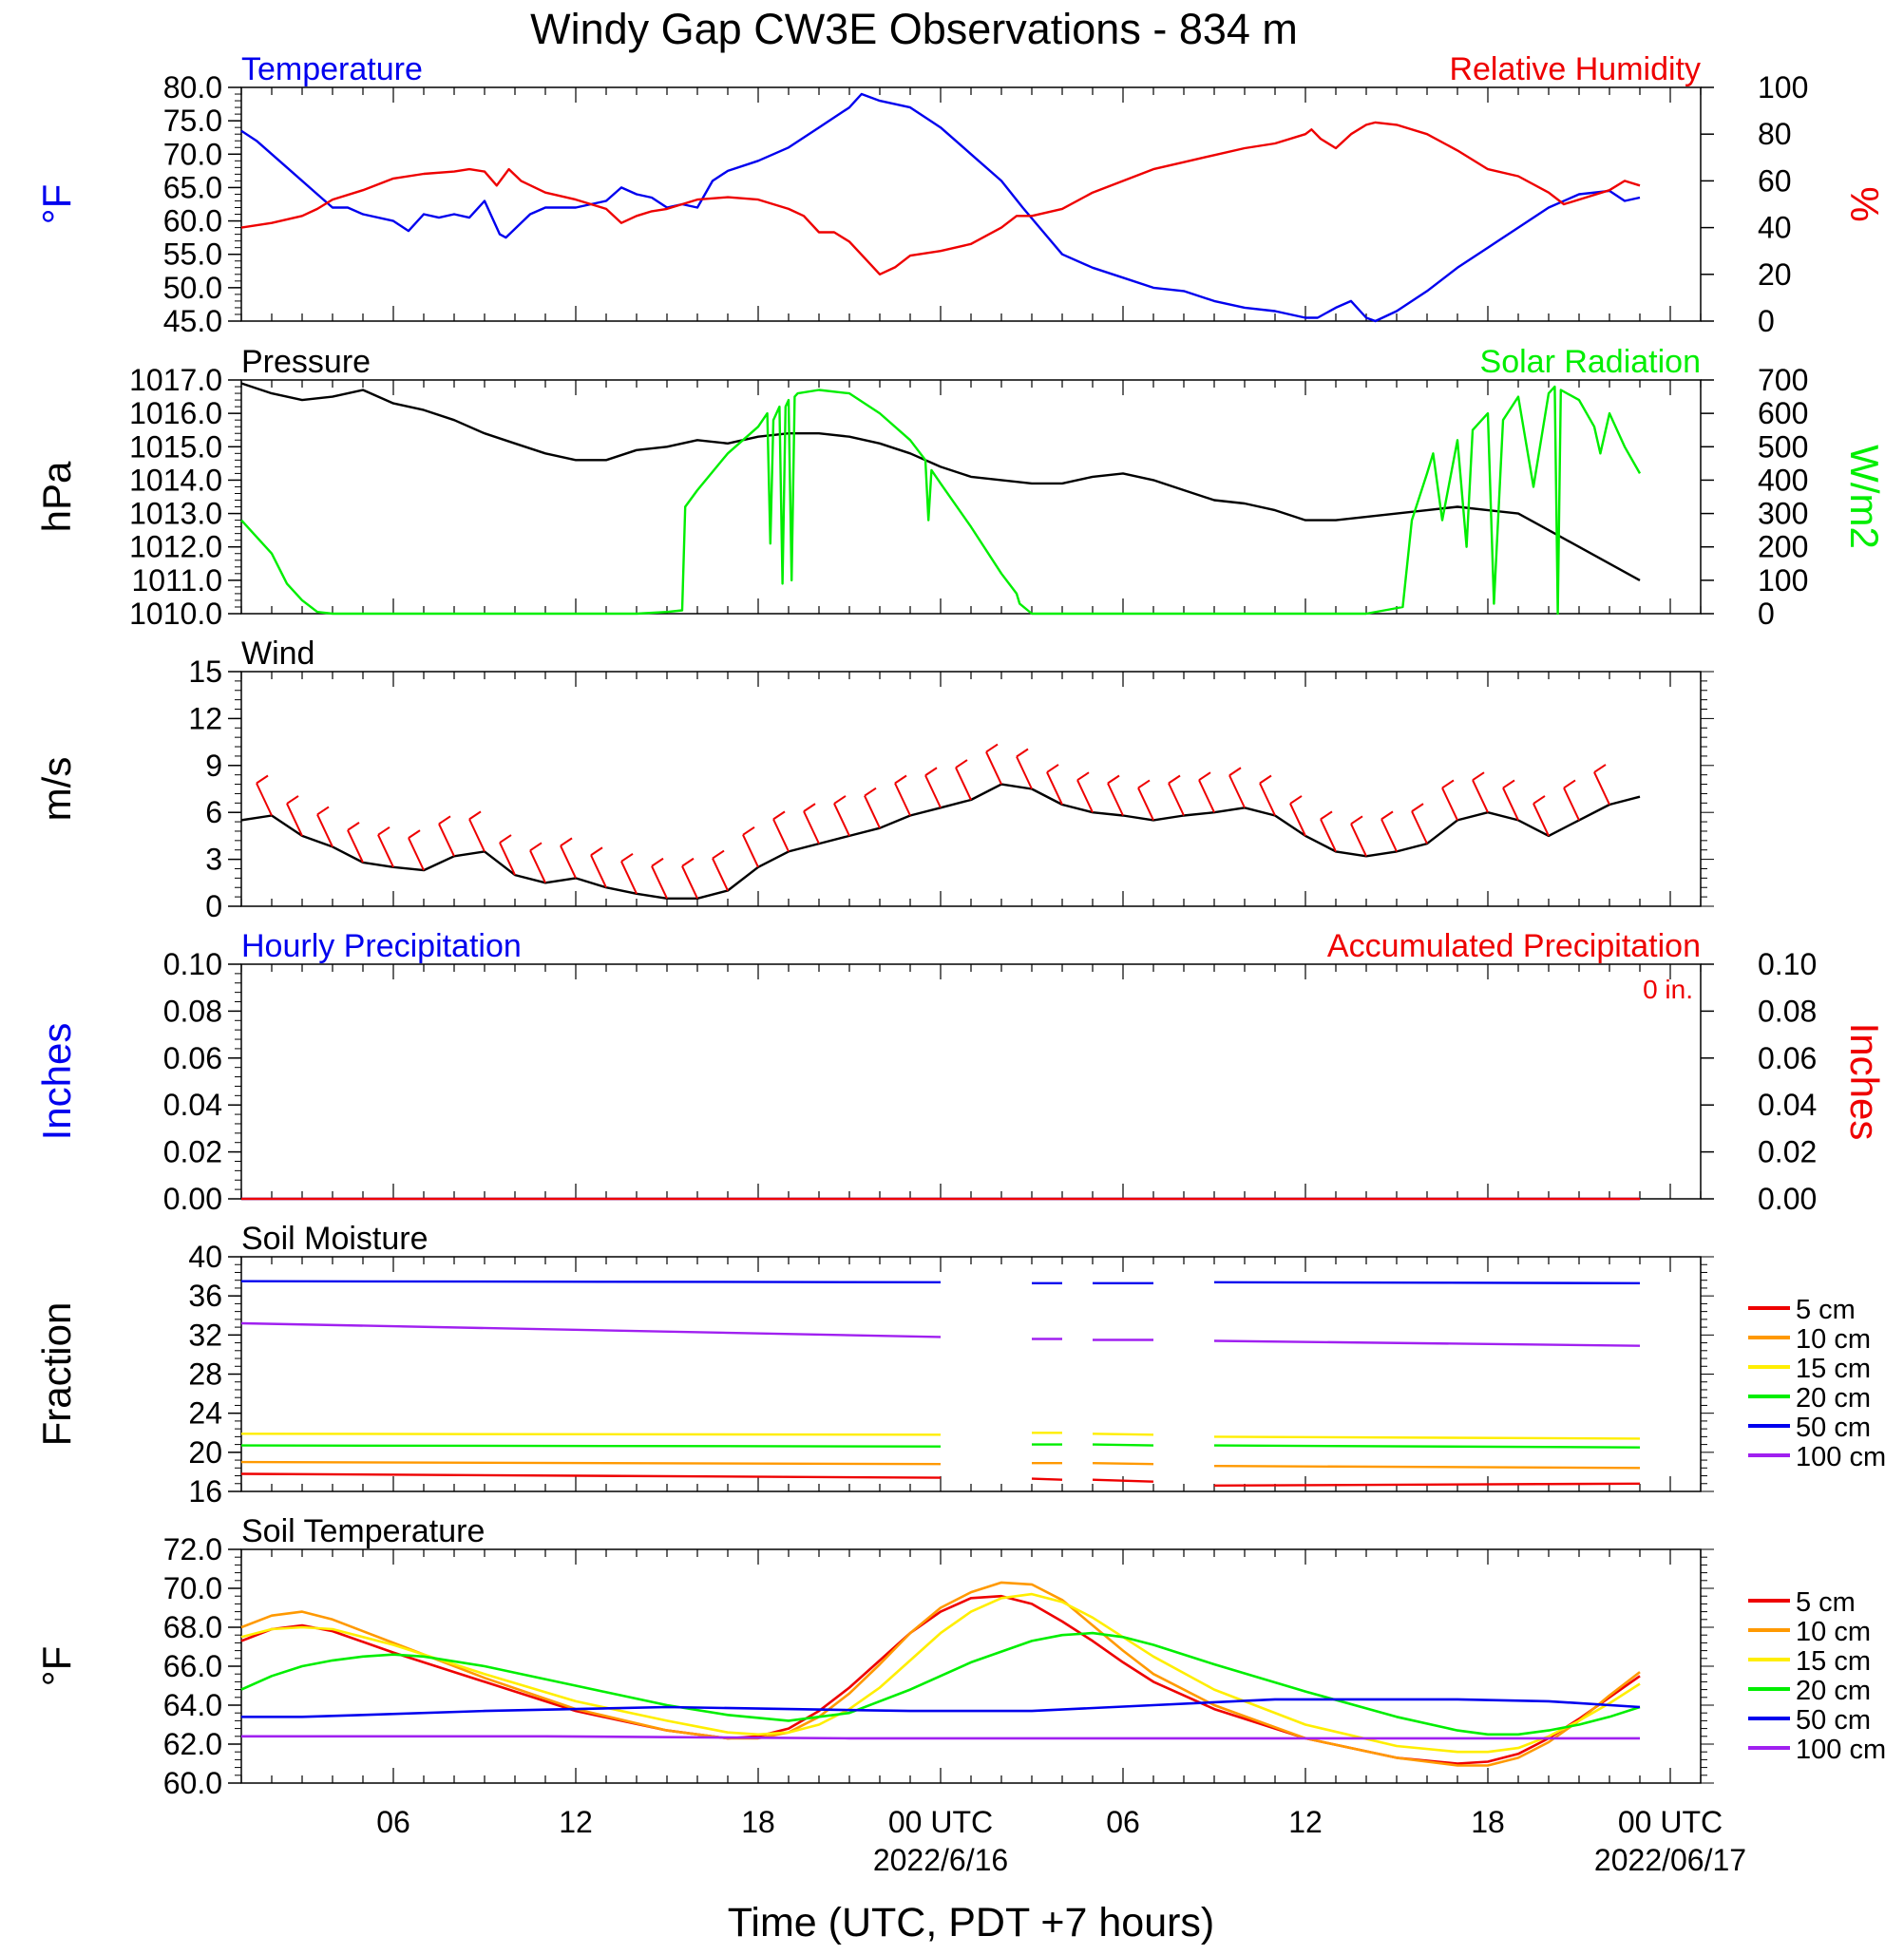 The height and width of the screenshot is (1955, 1904). What do you see at coordinates (213, 906) in the screenshot?
I see `y-tick-label-left: 0` at bounding box center [213, 906].